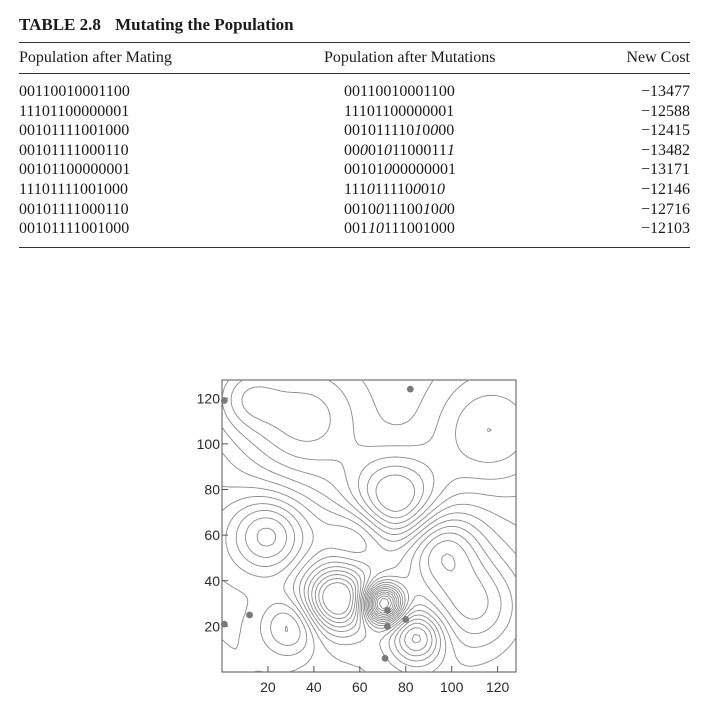 This screenshot has width=721, height=706. I want to click on cell-cost: −12415, so click(665, 131).